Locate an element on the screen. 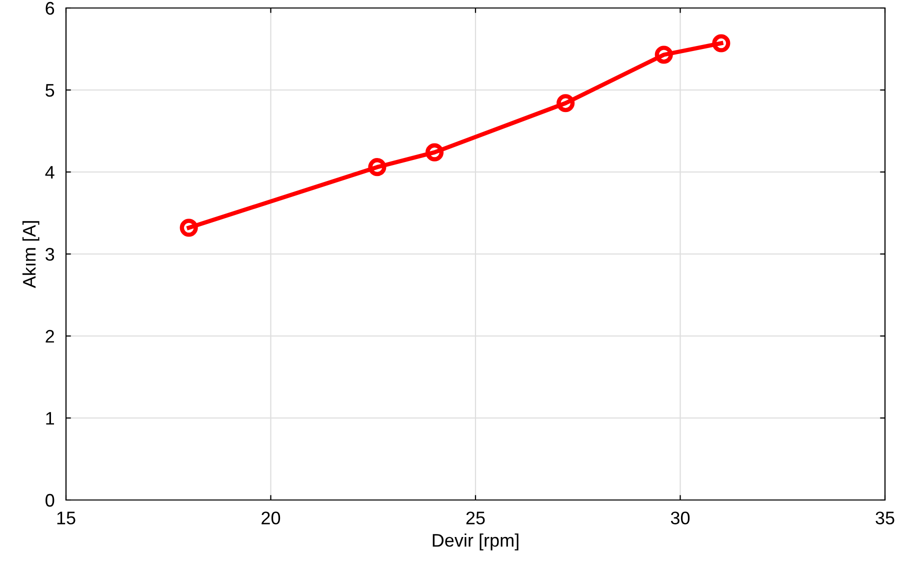  x-tick-label: 30 is located at coordinates (680, 518).